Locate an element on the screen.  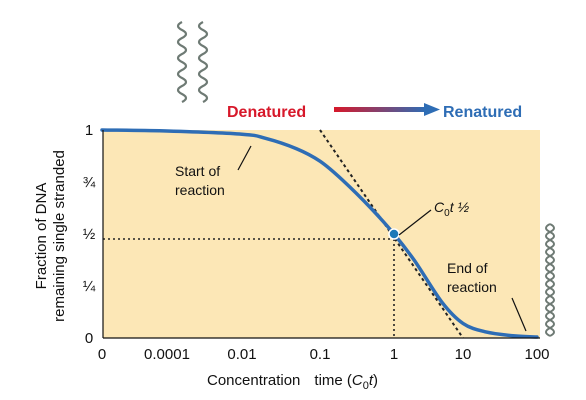
x-tick-labels: 0 0.0001 0.01 0.1 1 10 100 is located at coordinates (324, 354).